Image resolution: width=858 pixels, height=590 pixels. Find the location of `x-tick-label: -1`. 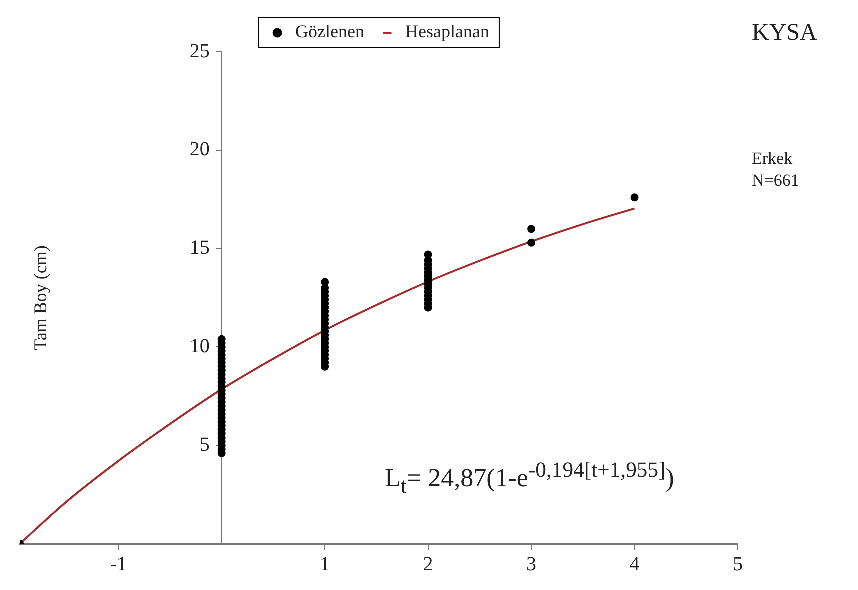

x-tick-label: -1 is located at coordinates (118, 564).